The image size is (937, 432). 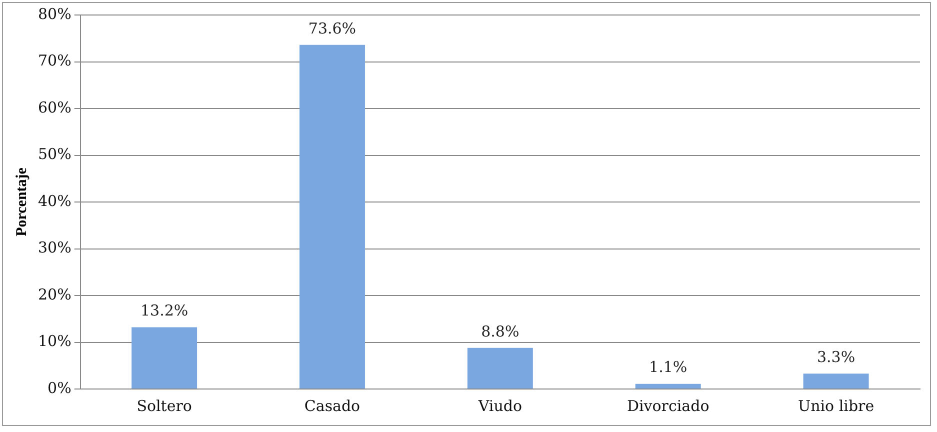 I want to click on y-tick-label: 10%, so click(x=55, y=341).